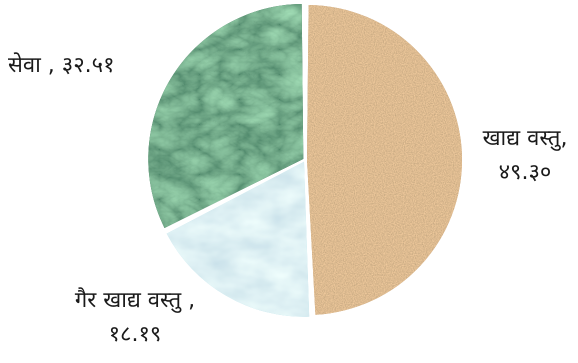 The height and width of the screenshot is (363, 578). What do you see at coordinates (135, 317) in the screenshot?
I see `slice-label-non-food: गैर खाद्य वस्तु , १८.१९` at bounding box center [135, 317].